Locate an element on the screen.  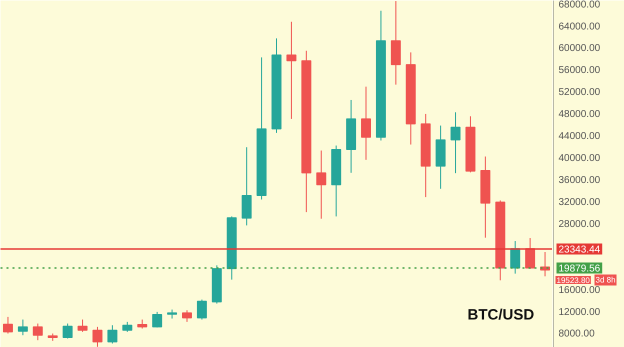
y-tick-label: 36000.00 is located at coordinates (579, 180).